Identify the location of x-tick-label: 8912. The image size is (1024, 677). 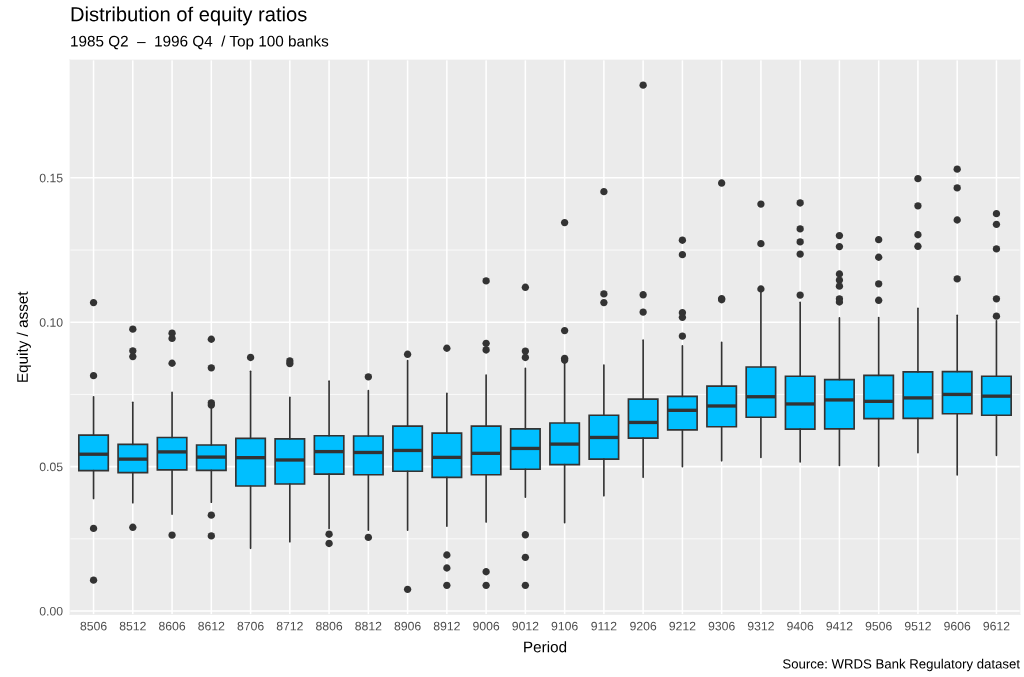
(446, 626).